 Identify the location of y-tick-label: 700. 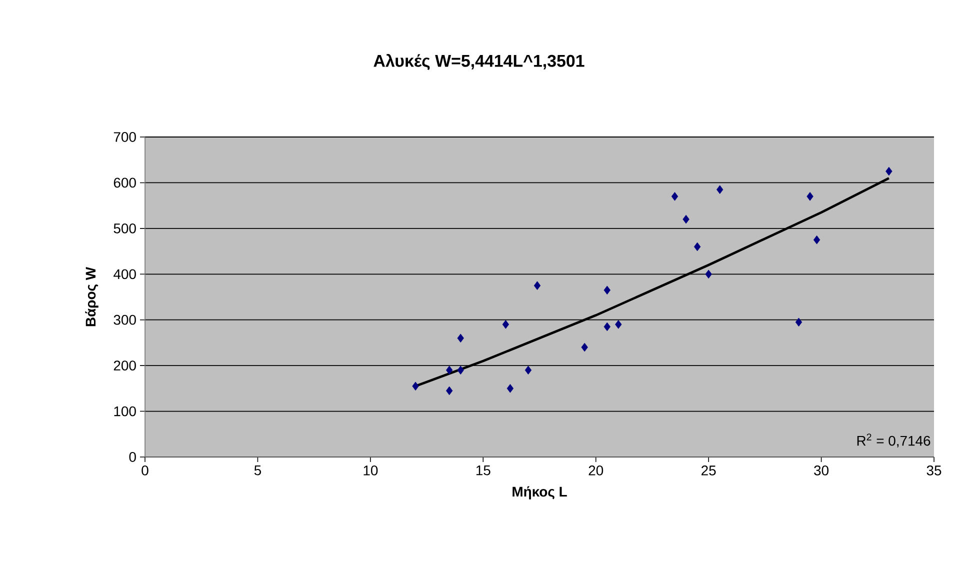
(125, 137).